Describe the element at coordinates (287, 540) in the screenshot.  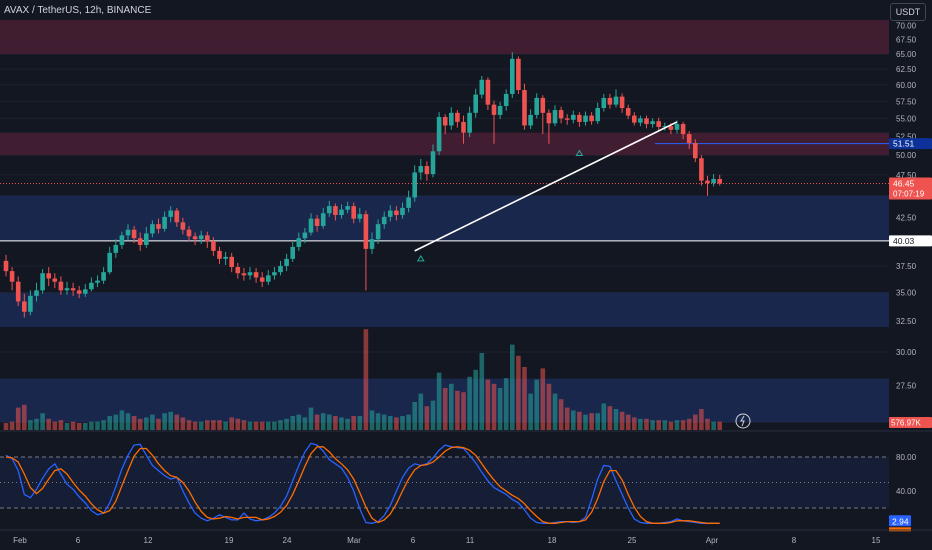
I see `time-axis-label: 24` at that location.